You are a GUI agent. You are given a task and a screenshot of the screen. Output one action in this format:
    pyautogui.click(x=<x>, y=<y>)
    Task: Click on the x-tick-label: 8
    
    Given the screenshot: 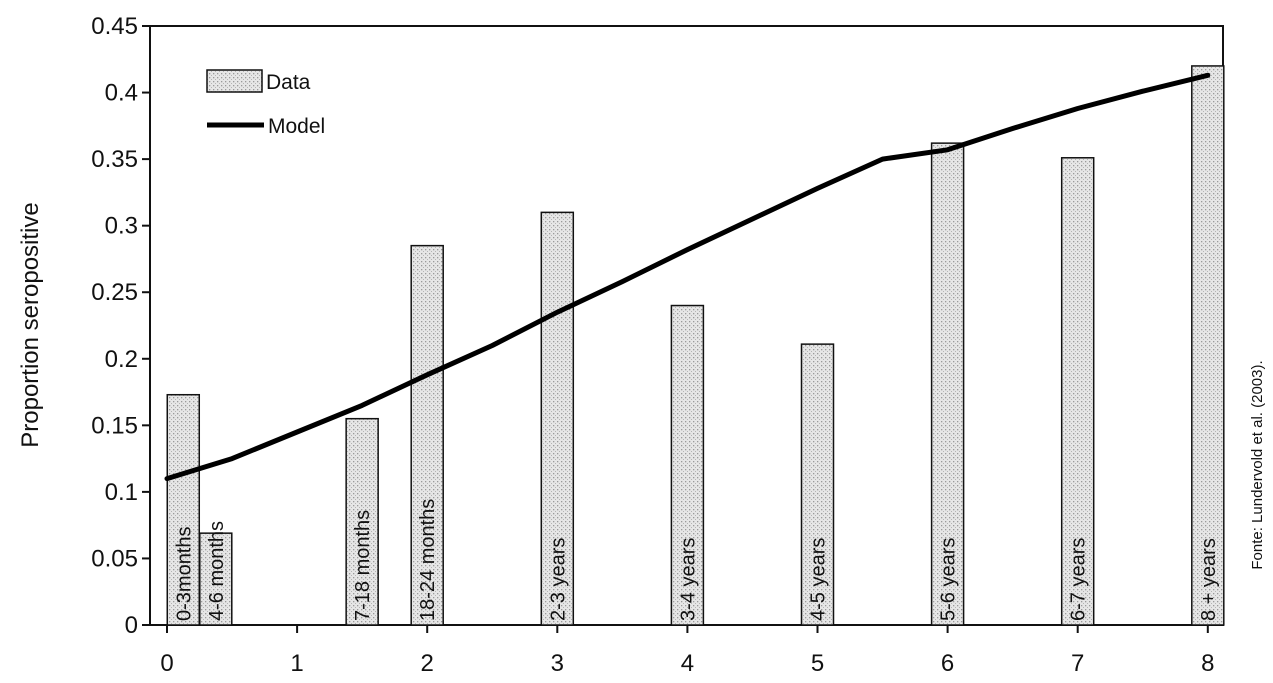 What is the action you would take?
    pyautogui.click(x=1207, y=663)
    